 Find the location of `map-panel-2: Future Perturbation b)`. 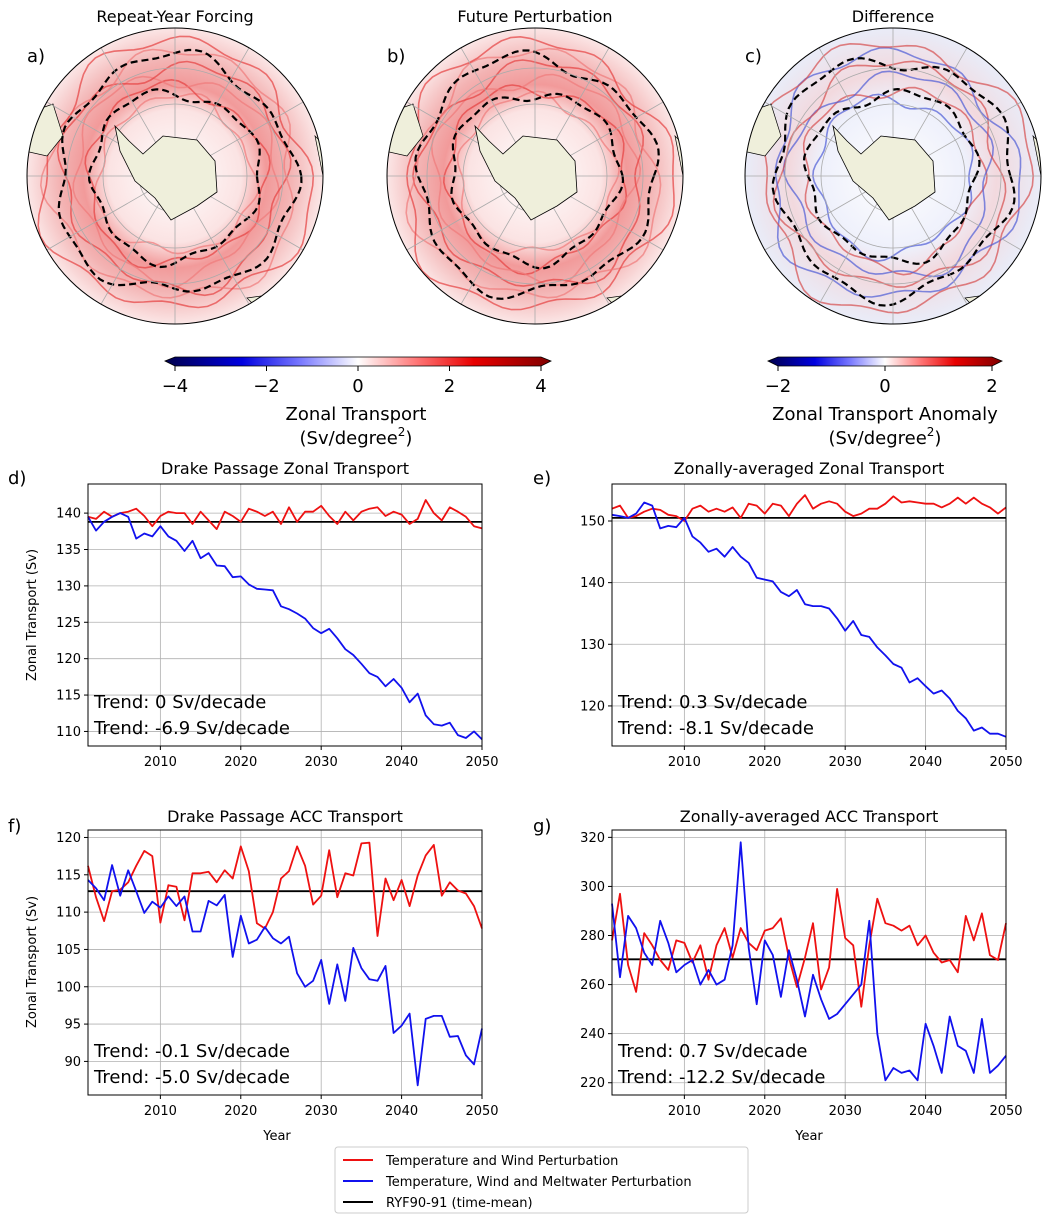

map-panel-2: Future Perturbation b) is located at coordinates (535, 166).